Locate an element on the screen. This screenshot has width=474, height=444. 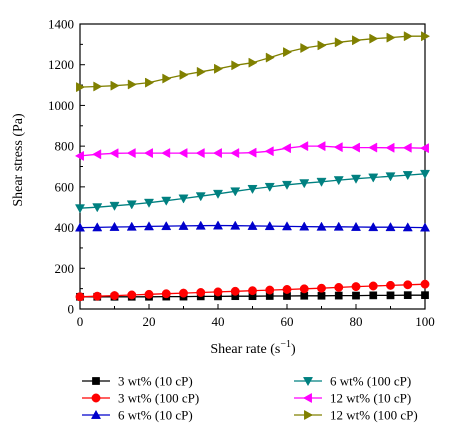
y-tick-label: 1000 is located at coordinates (61, 105).